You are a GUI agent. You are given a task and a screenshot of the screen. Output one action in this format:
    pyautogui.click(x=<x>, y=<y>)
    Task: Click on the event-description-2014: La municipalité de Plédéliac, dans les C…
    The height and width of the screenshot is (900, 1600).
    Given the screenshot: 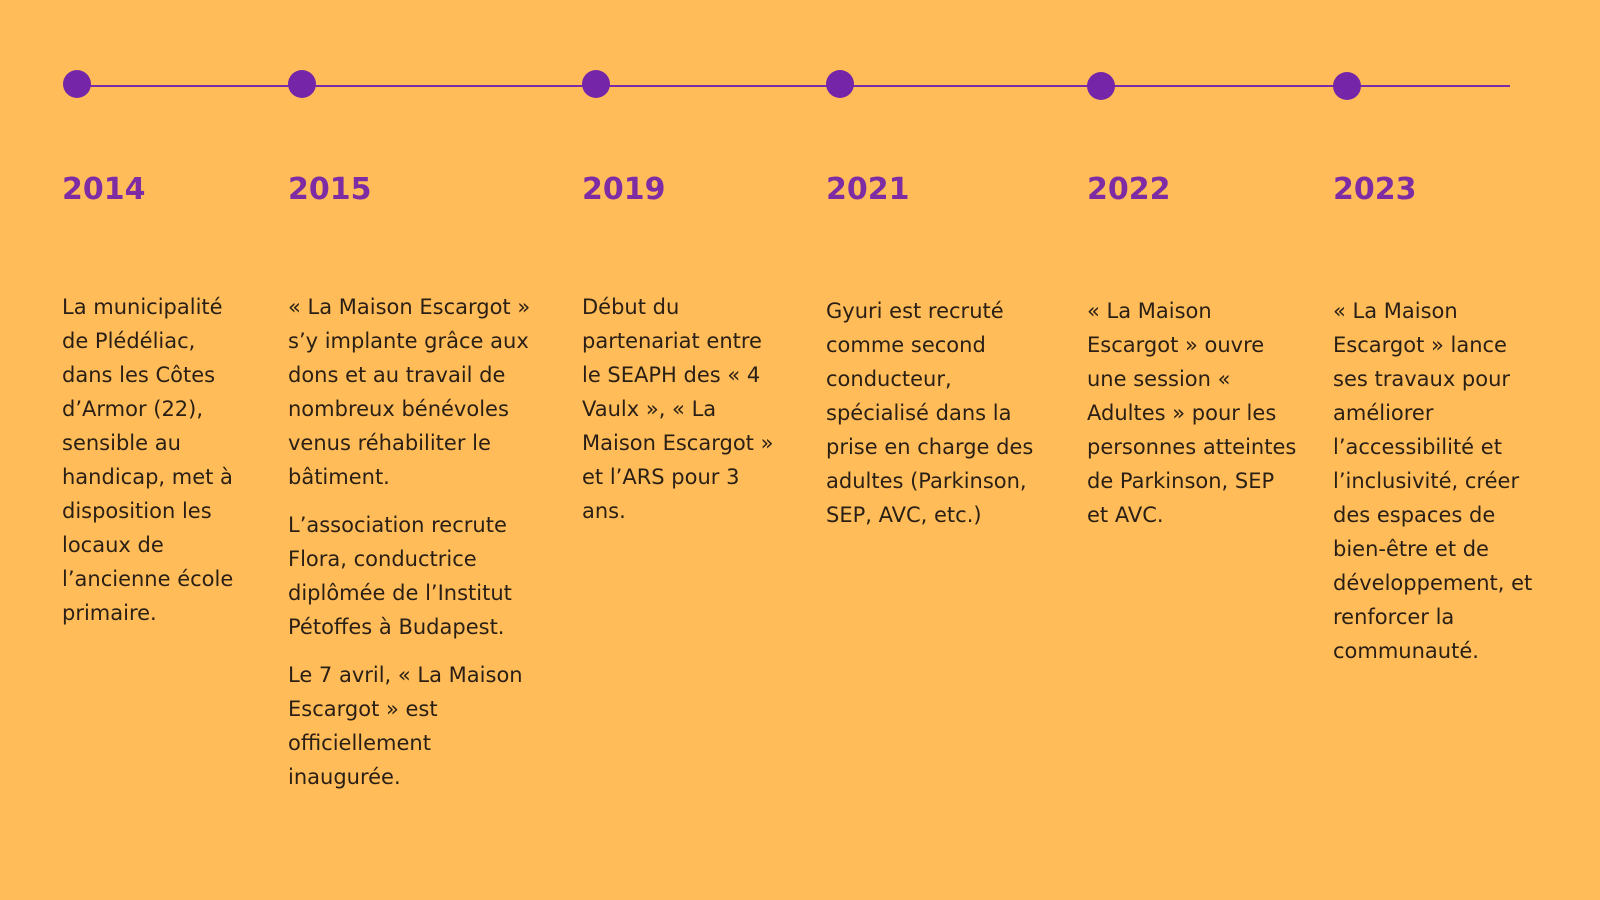 What is the action you would take?
    pyautogui.click(x=154, y=467)
    